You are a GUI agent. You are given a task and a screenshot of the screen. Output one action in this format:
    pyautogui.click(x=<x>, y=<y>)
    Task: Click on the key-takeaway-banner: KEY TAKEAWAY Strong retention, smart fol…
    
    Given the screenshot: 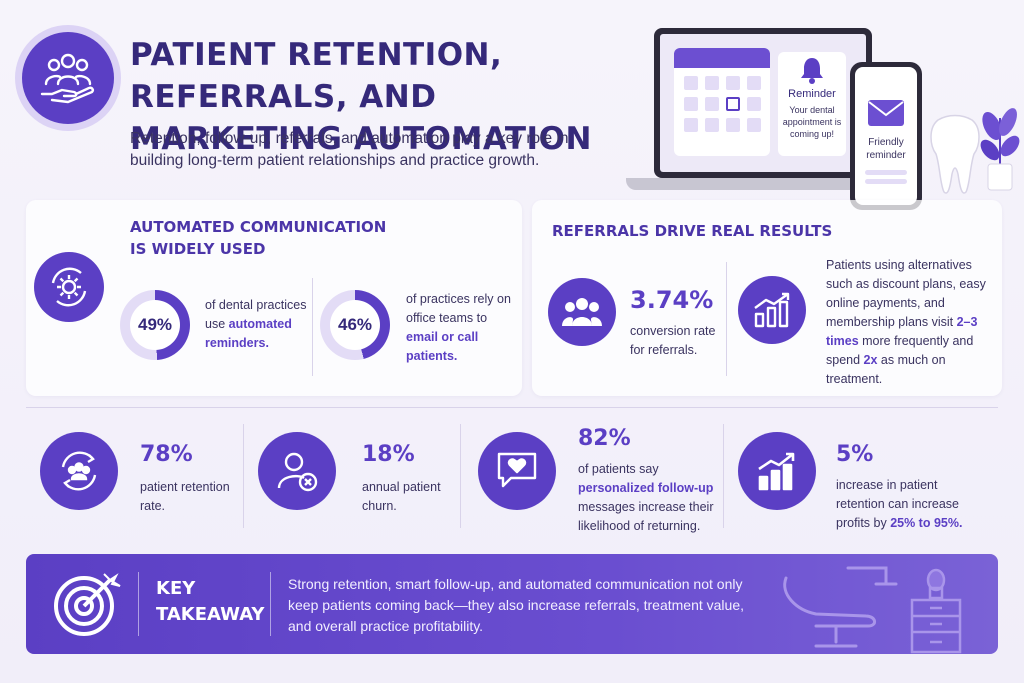 What is the action you would take?
    pyautogui.click(x=512, y=604)
    